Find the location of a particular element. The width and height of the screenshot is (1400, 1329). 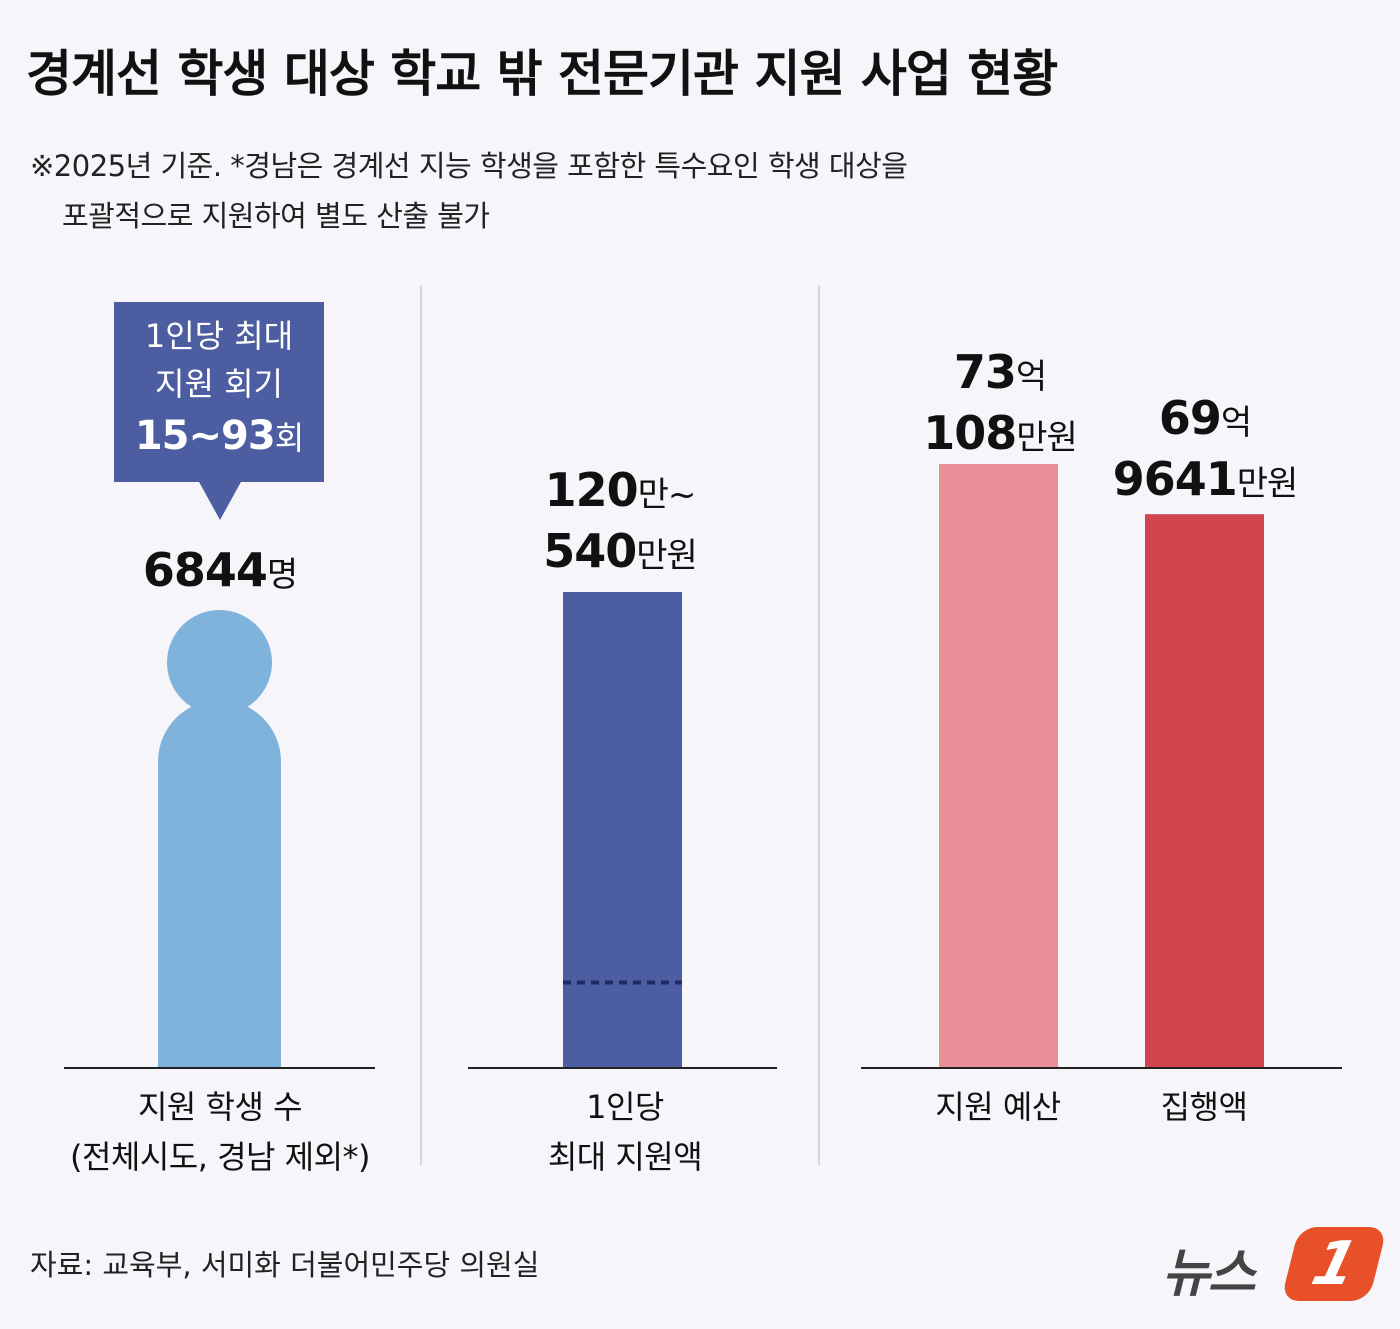

spent-man-unit: 만원 is located at coordinates (1267, 484).